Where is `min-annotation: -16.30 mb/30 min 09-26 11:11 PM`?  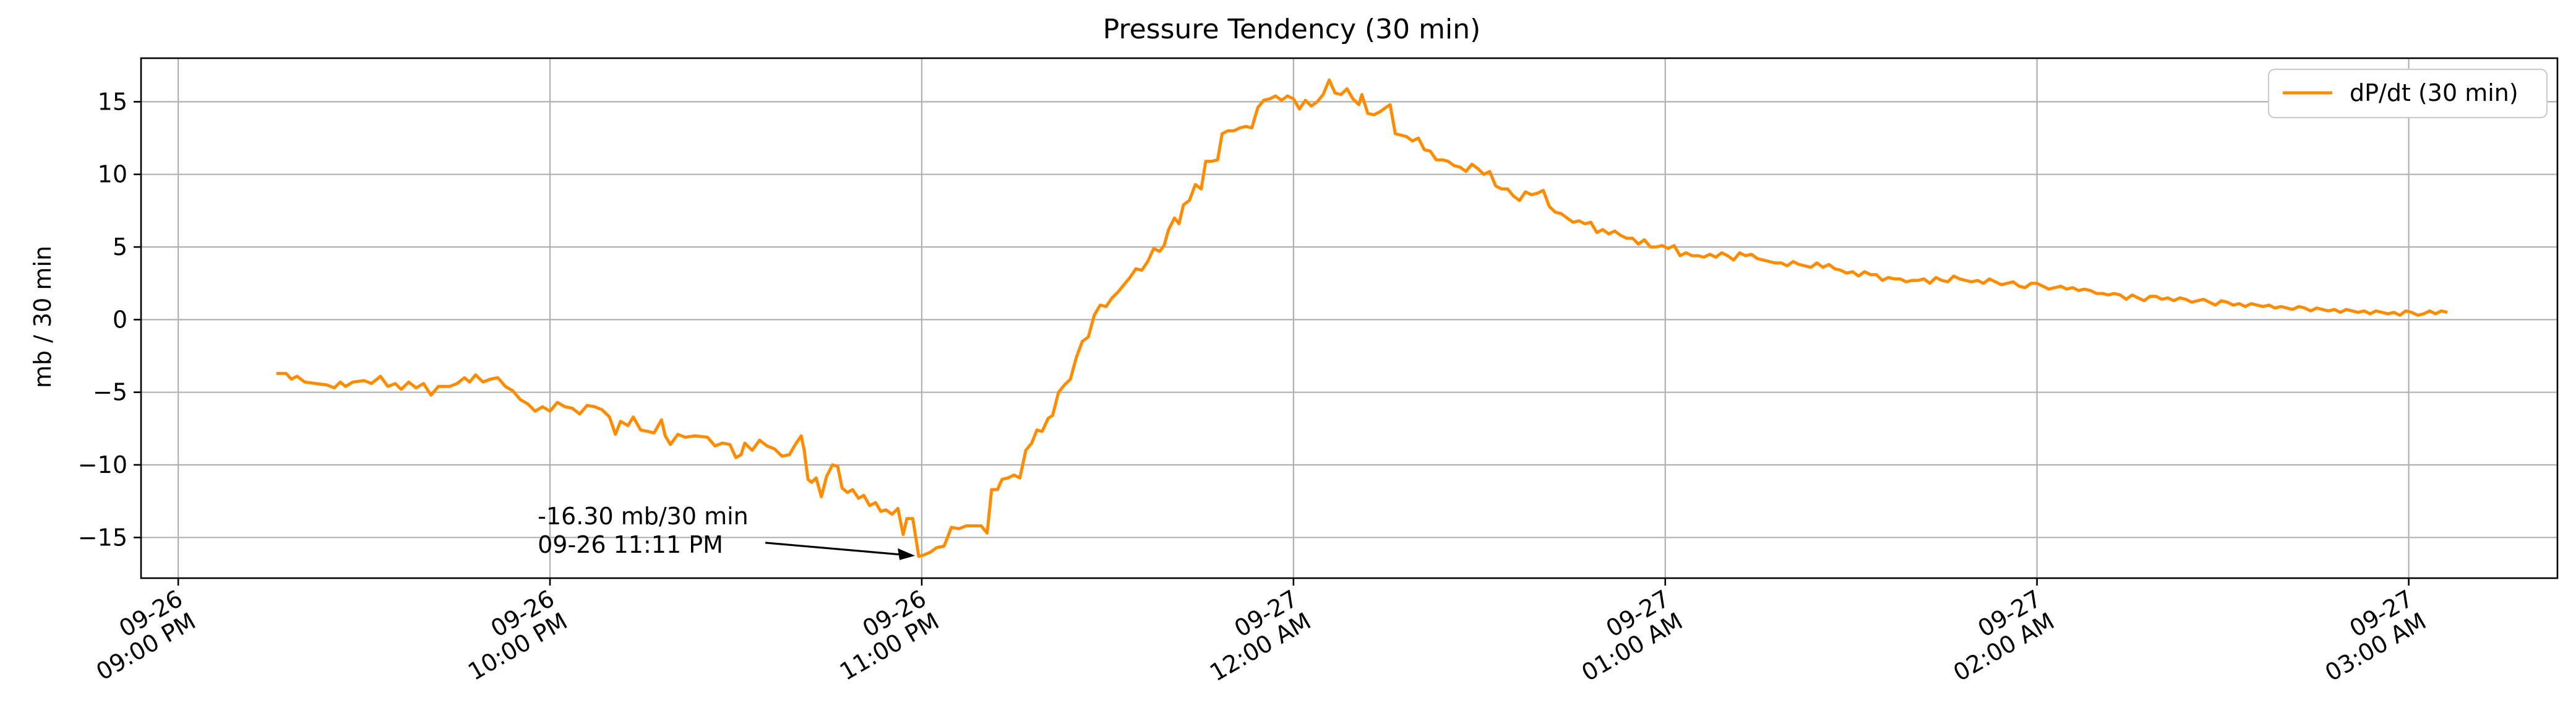 min-annotation: -16.30 mb/30 min 09-26 11:11 PM is located at coordinates (727, 531).